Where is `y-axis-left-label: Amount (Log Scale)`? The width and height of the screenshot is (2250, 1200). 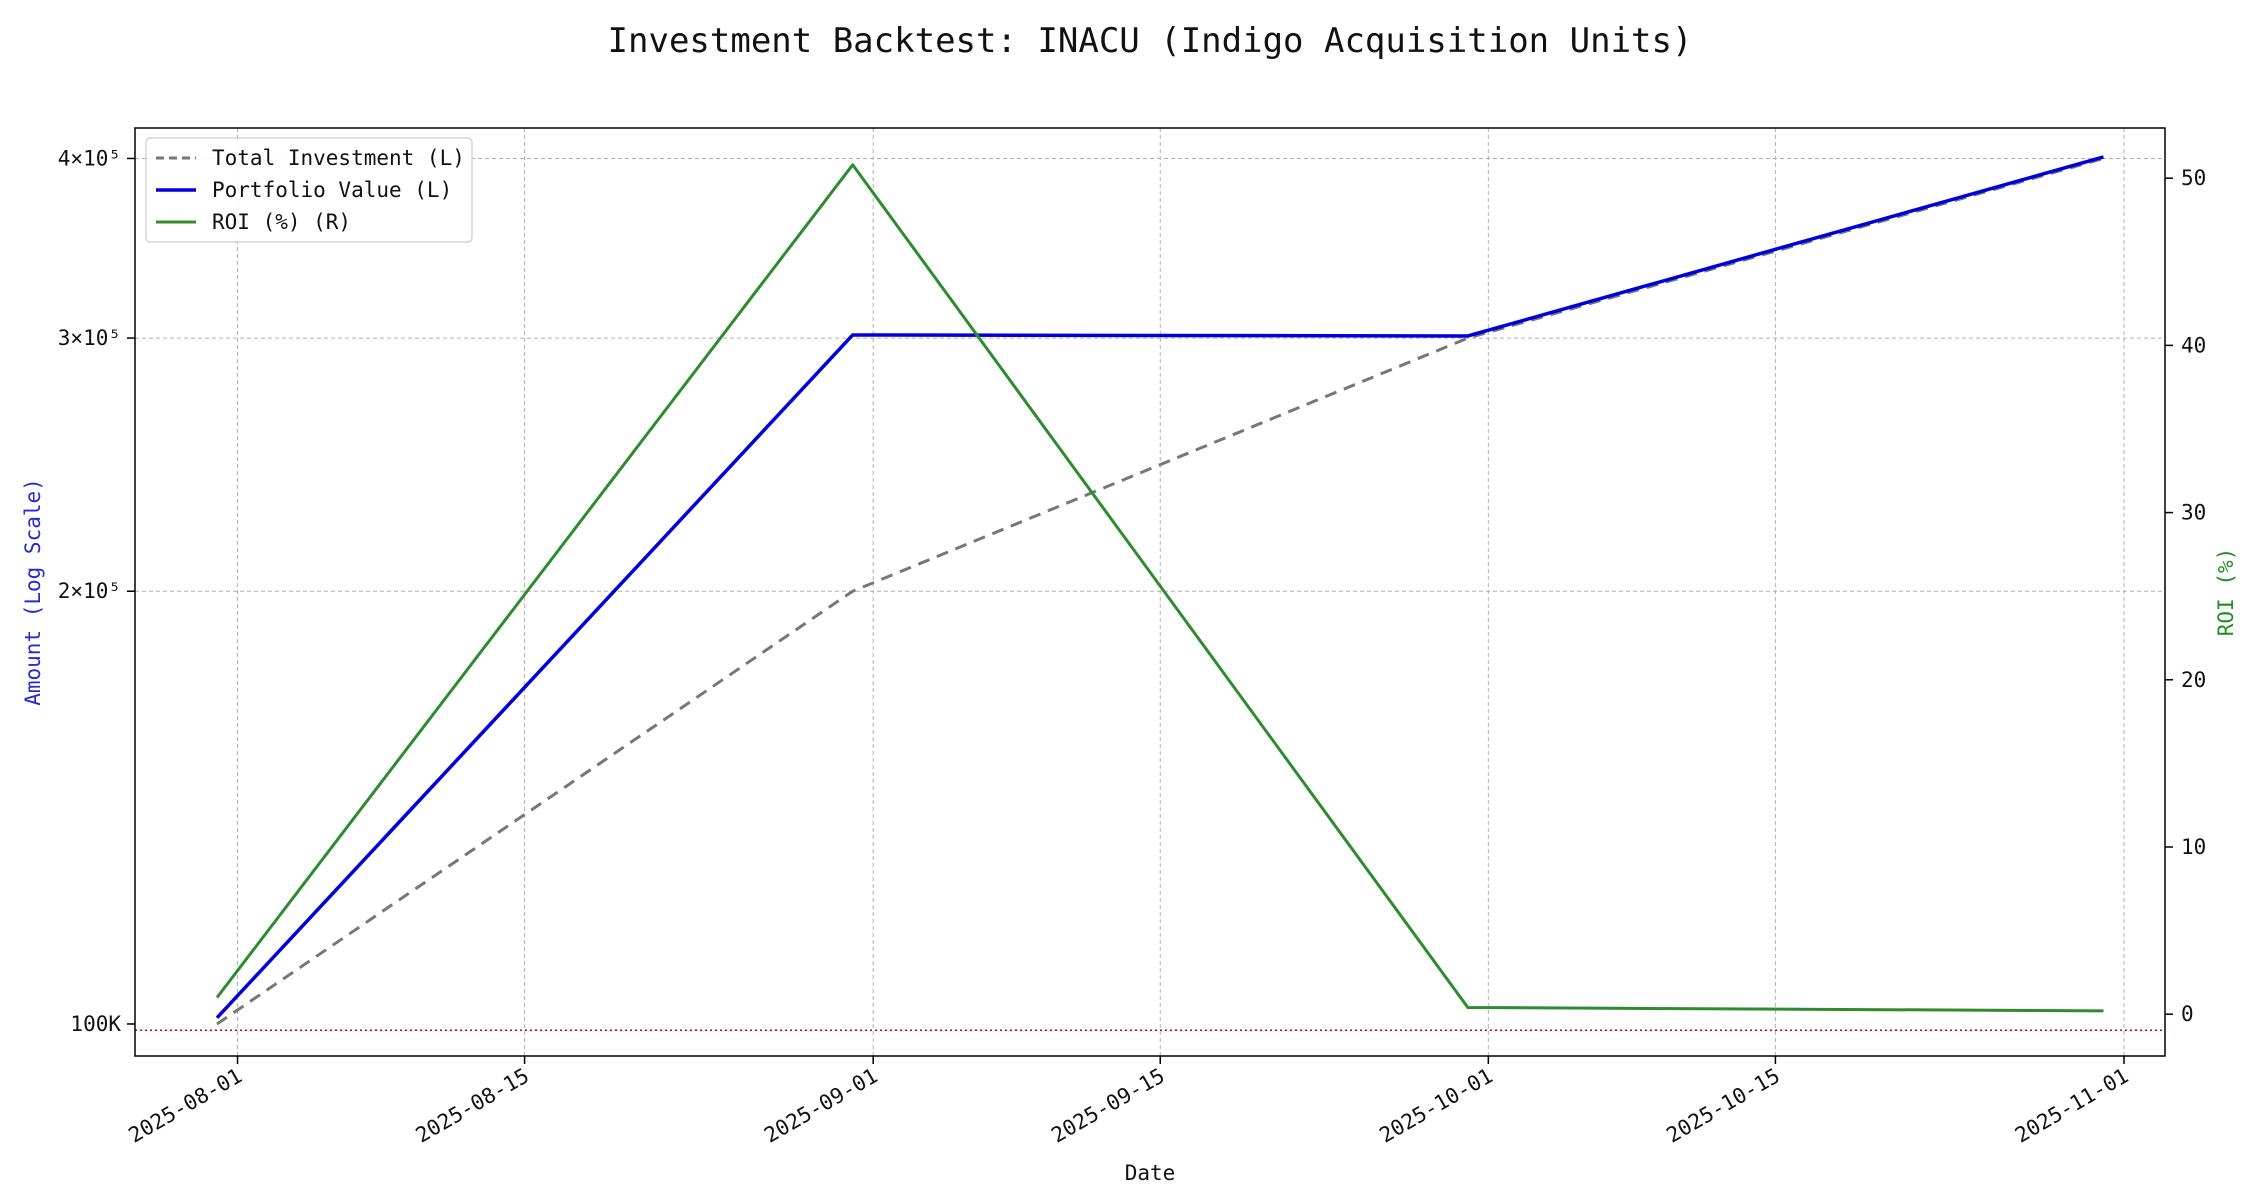 y-axis-left-label: Amount (Log Scale) is located at coordinates (33, 592).